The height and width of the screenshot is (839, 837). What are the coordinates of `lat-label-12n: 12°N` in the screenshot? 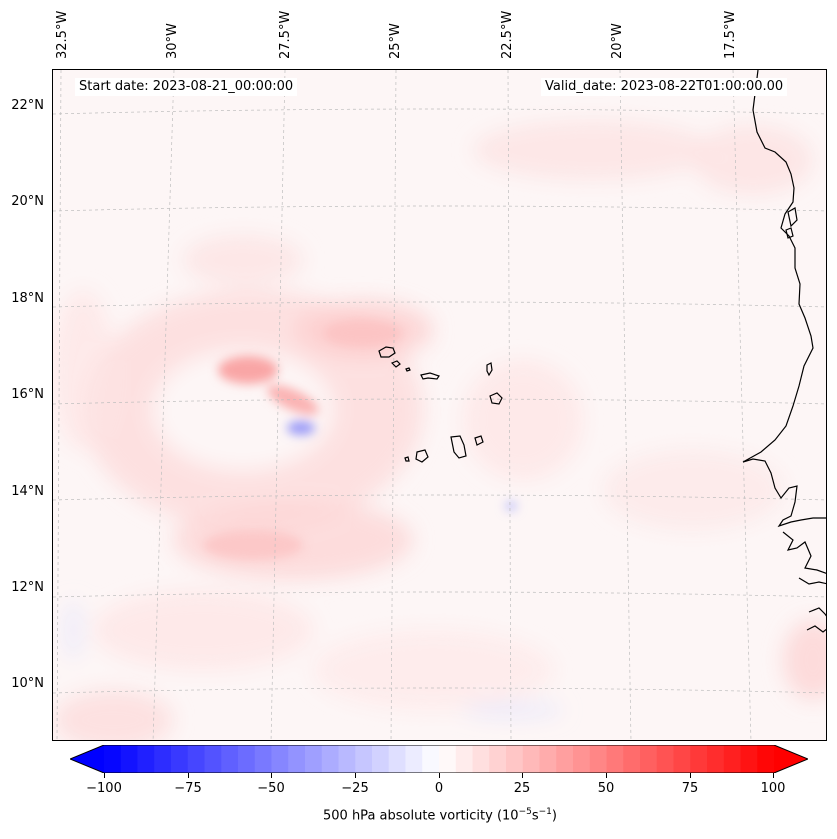 It's located at (27, 587).